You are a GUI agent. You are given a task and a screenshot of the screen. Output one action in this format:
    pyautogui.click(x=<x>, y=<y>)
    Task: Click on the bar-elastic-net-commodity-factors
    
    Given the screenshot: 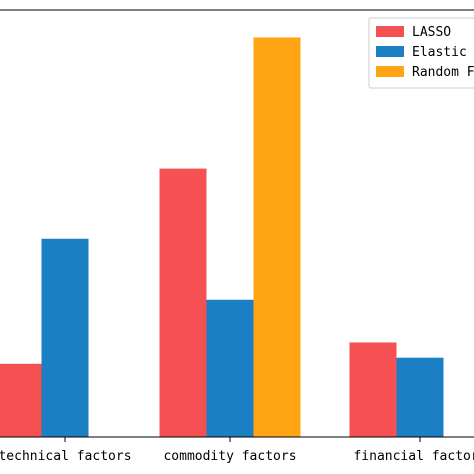 What is the action you would take?
    pyautogui.click(x=230, y=368)
    